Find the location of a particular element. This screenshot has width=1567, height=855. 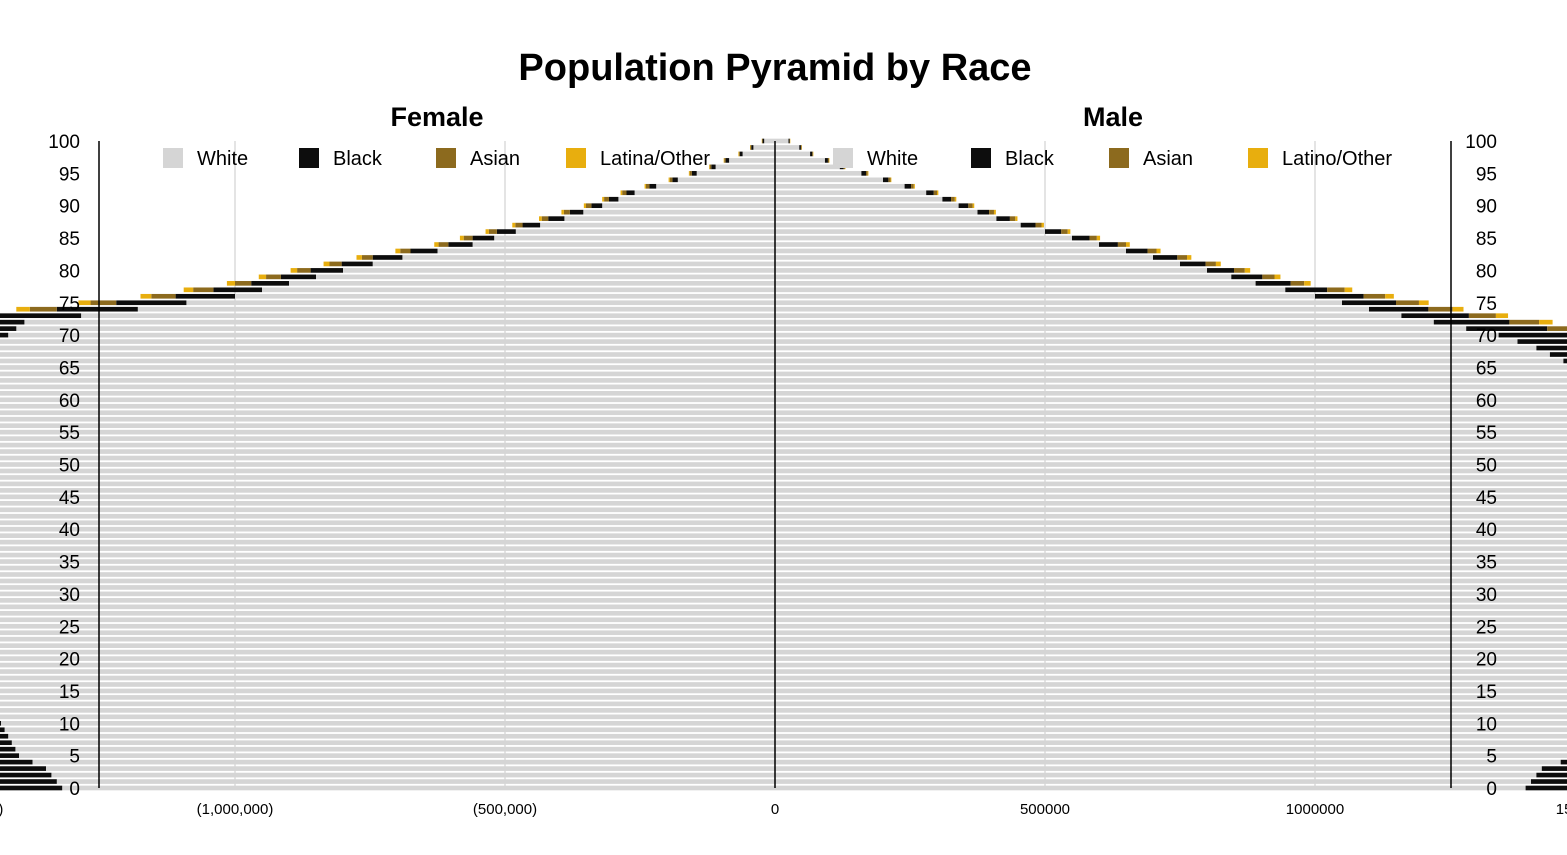

male-legend-label-black: Black is located at coordinates (1030, 159).